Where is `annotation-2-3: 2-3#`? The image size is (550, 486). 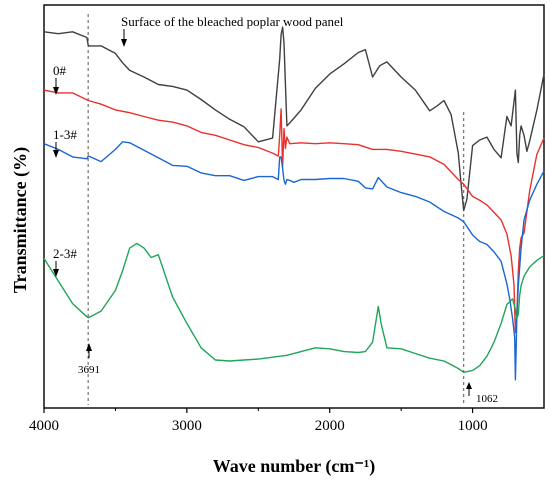 annotation-2-3: 2-3# is located at coordinates (65, 253).